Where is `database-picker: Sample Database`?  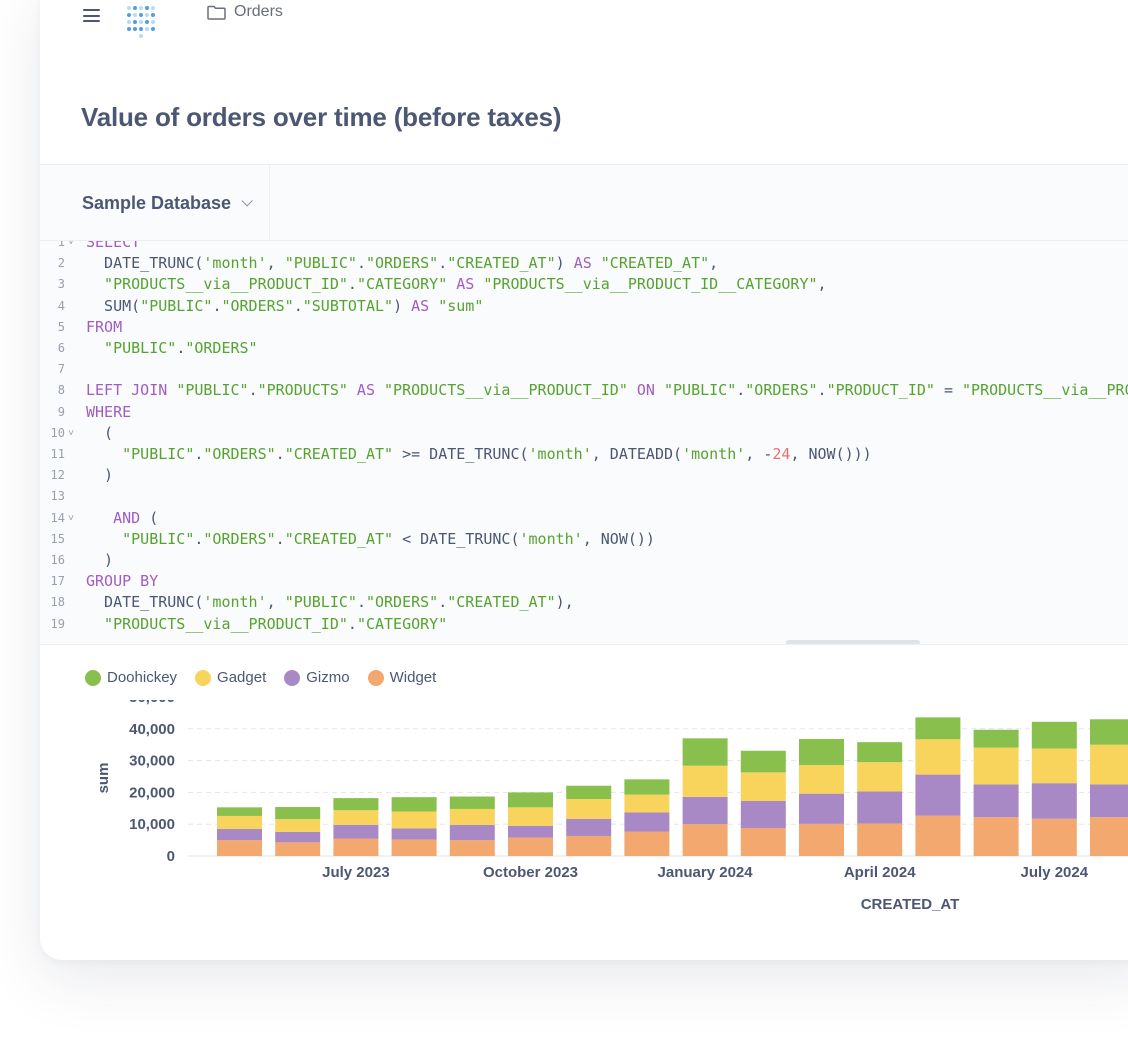 database-picker: Sample Database is located at coordinates (155, 203).